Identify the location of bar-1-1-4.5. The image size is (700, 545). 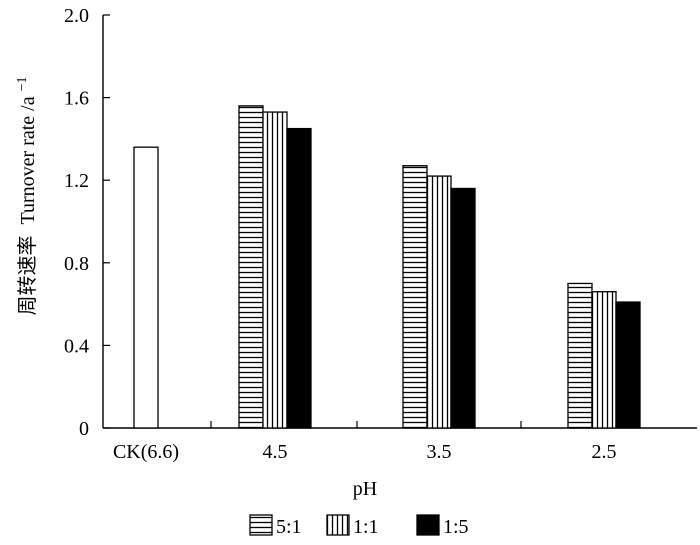
(275, 270).